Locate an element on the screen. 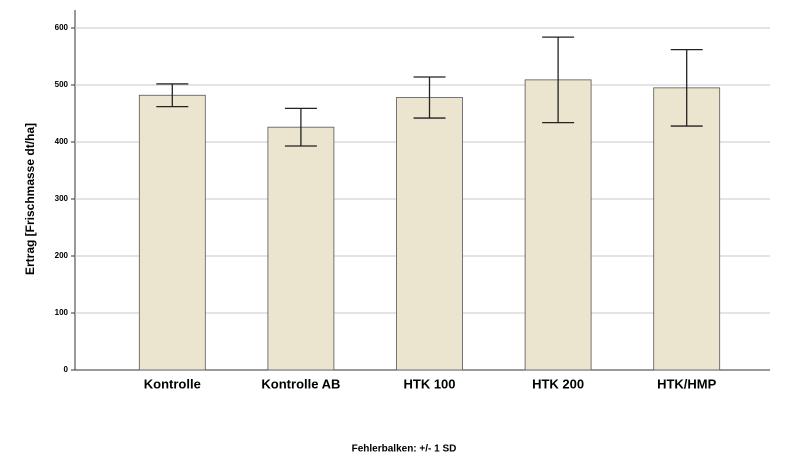  footnote: Fehlerbalken: +/- 1 SD is located at coordinates (404, 449).